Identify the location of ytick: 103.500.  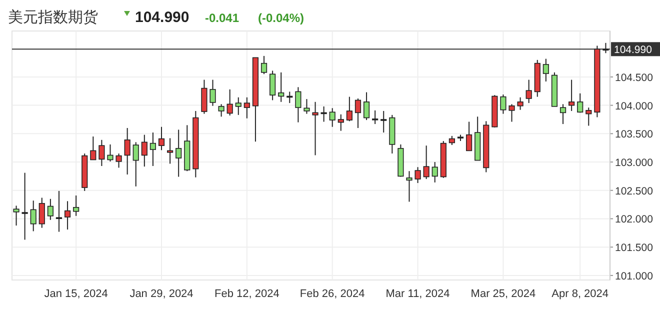
(634, 134).